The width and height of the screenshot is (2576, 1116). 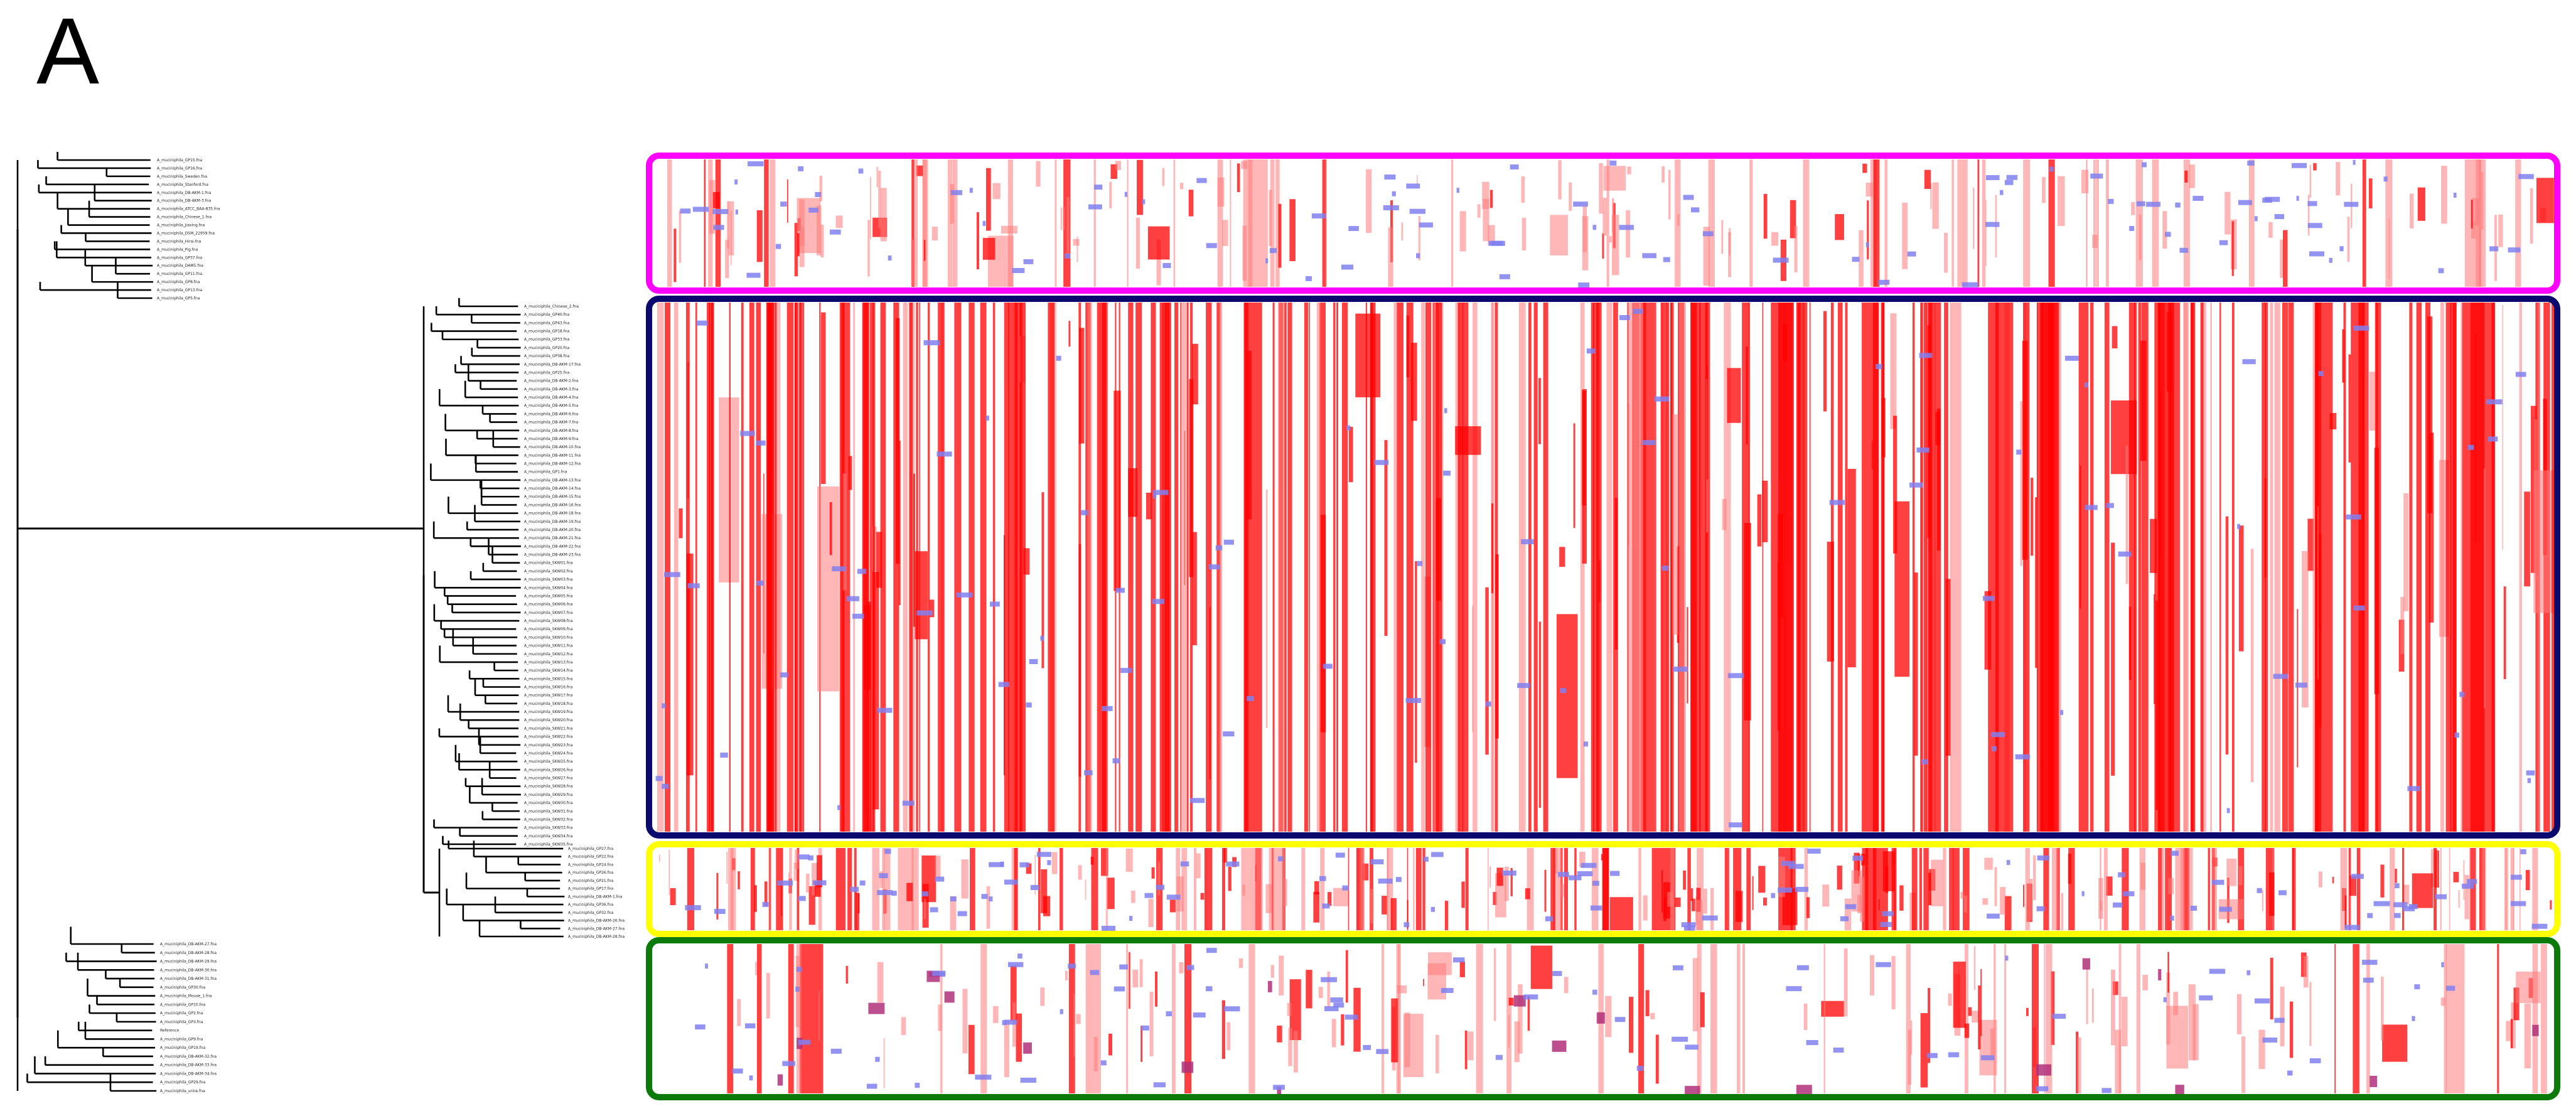 What do you see at coordinates (552, 364) in the screenshot?
I see `tree-leaf-label: A_muciniphila_DB-AKM-17.fna` at bounding box center [552, 364].